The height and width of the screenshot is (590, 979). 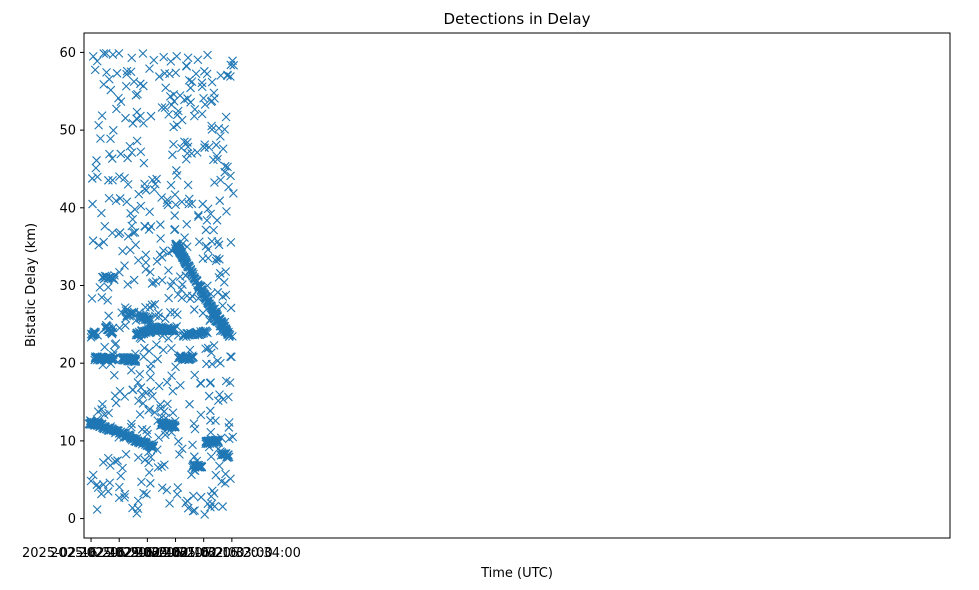 I want to click on y-tick-label: 20, so click(x=67, y=364).